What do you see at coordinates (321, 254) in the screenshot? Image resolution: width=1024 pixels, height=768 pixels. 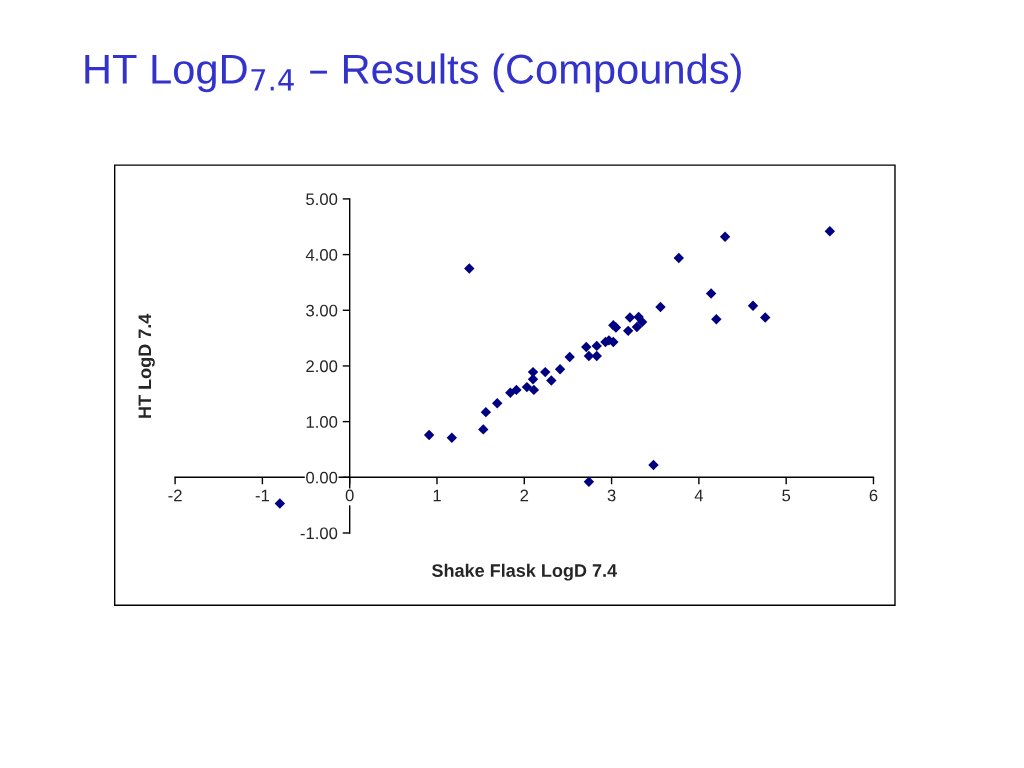 I see `y-tick-label: 4.00` at bounding box center [321, 254].